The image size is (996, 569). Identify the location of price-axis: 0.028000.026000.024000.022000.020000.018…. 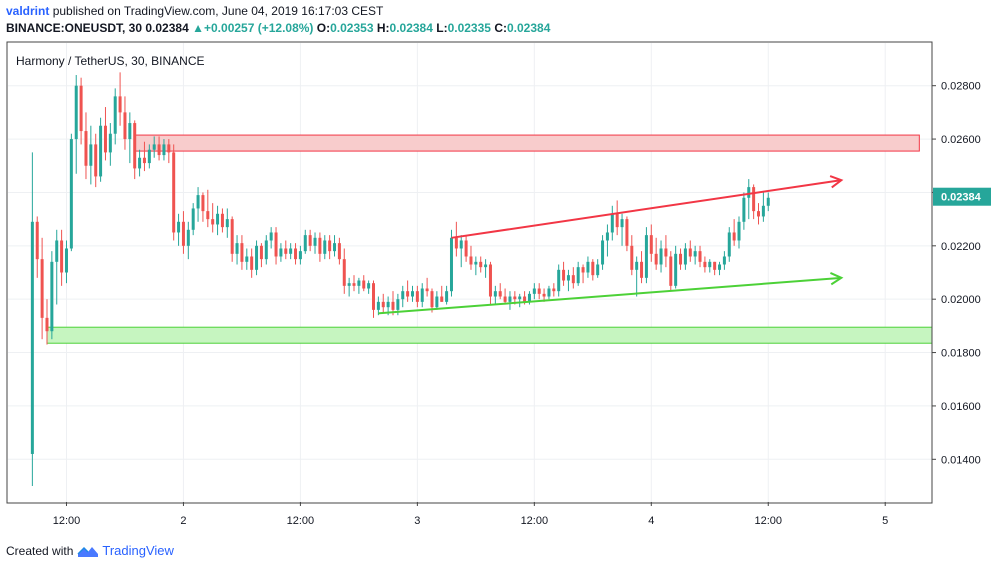
(961, 274).